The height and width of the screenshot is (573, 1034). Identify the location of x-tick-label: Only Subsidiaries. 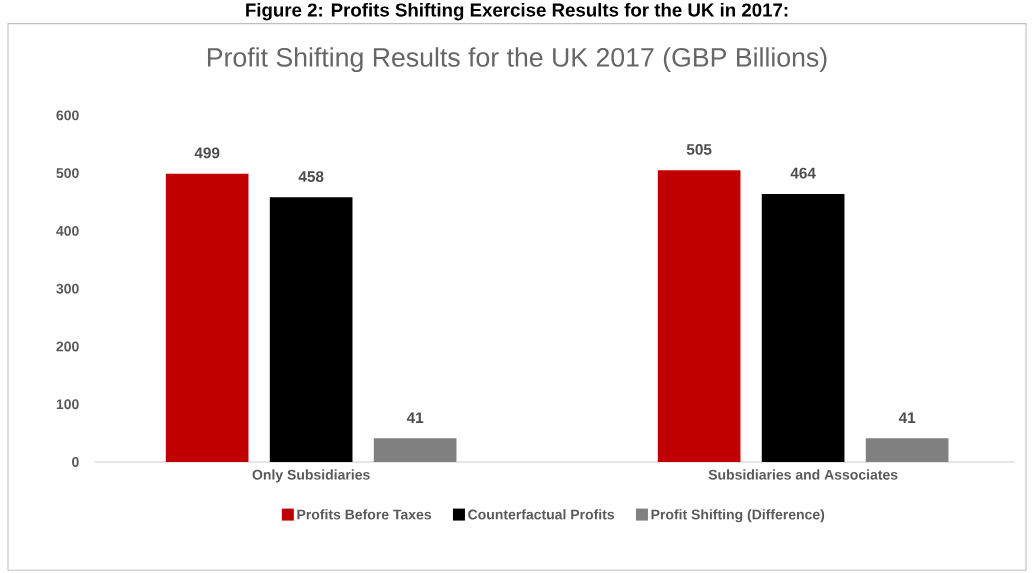
(311, 476).